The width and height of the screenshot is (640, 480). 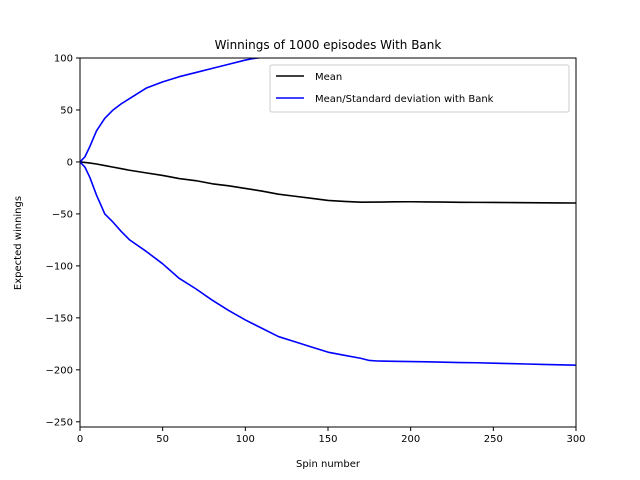 What do you see at coordinates (59, 318) in the screenshot?
I see `y-tick-label: −150` at bounding box center [59, 318].